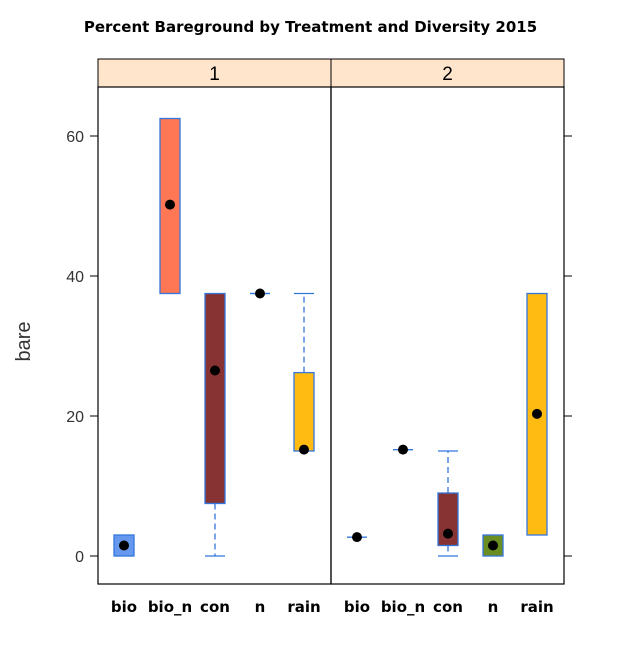 The image size is (621, 660). What do you see at coordinates (75, 137) in the screenshot?
I see `y-tick-label: 60` at bounding box center [75, 137].